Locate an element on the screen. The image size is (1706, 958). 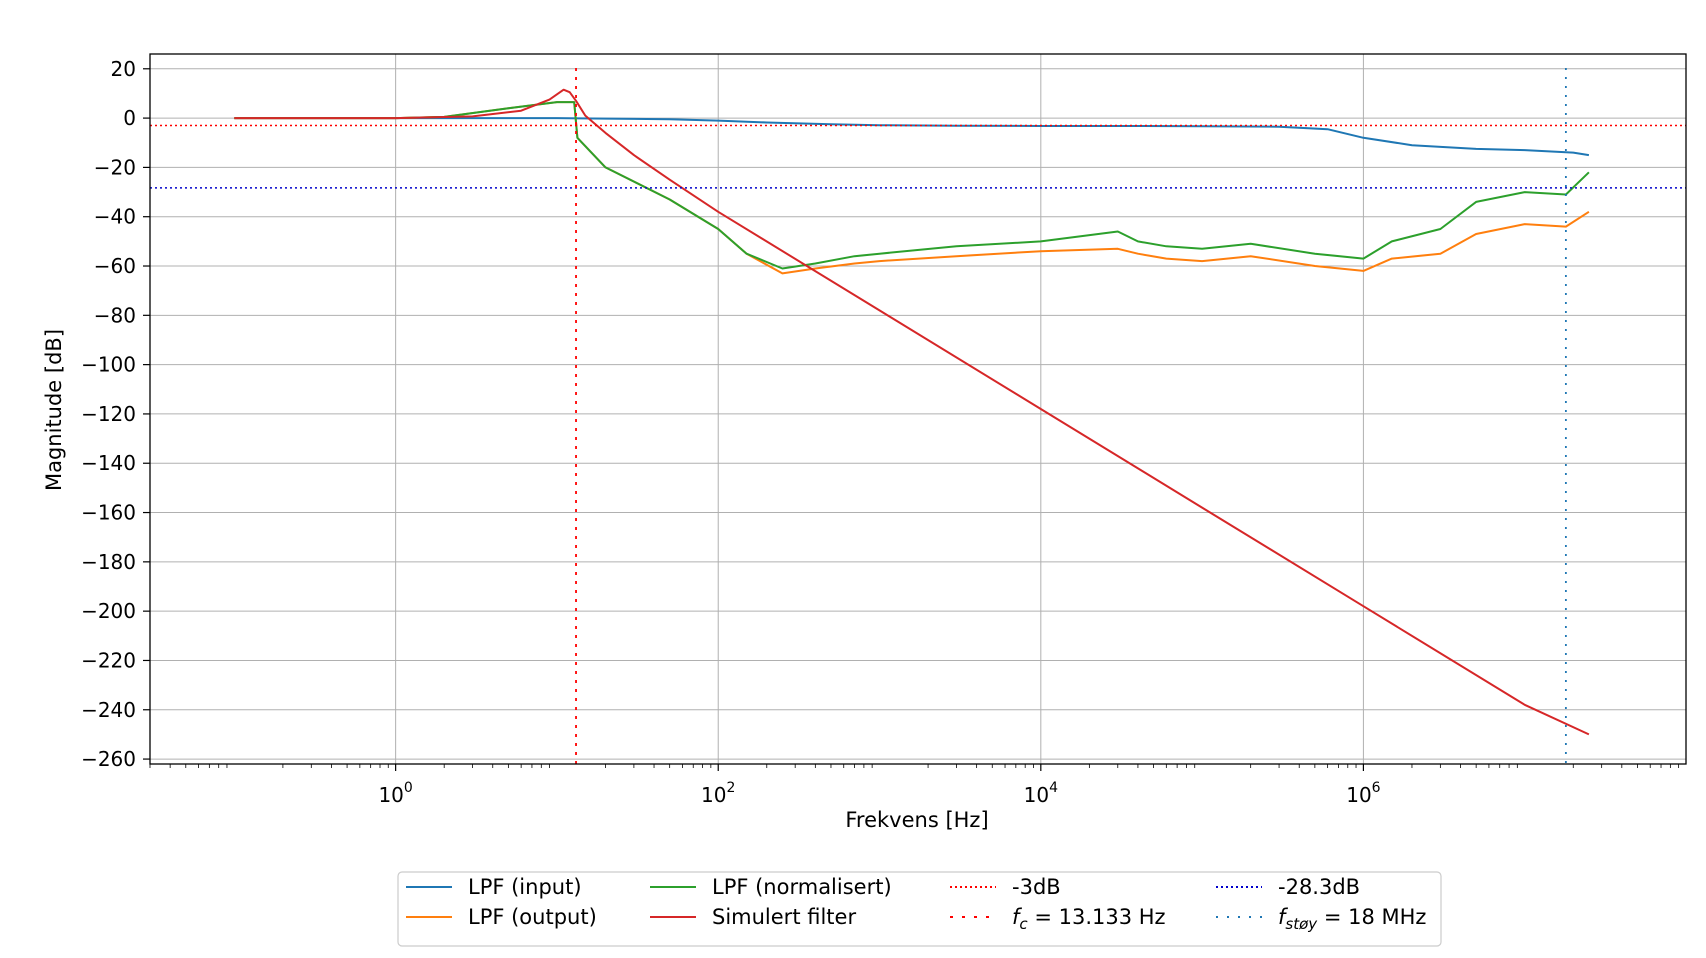
legend-frame is located at coordinates (919, 909).